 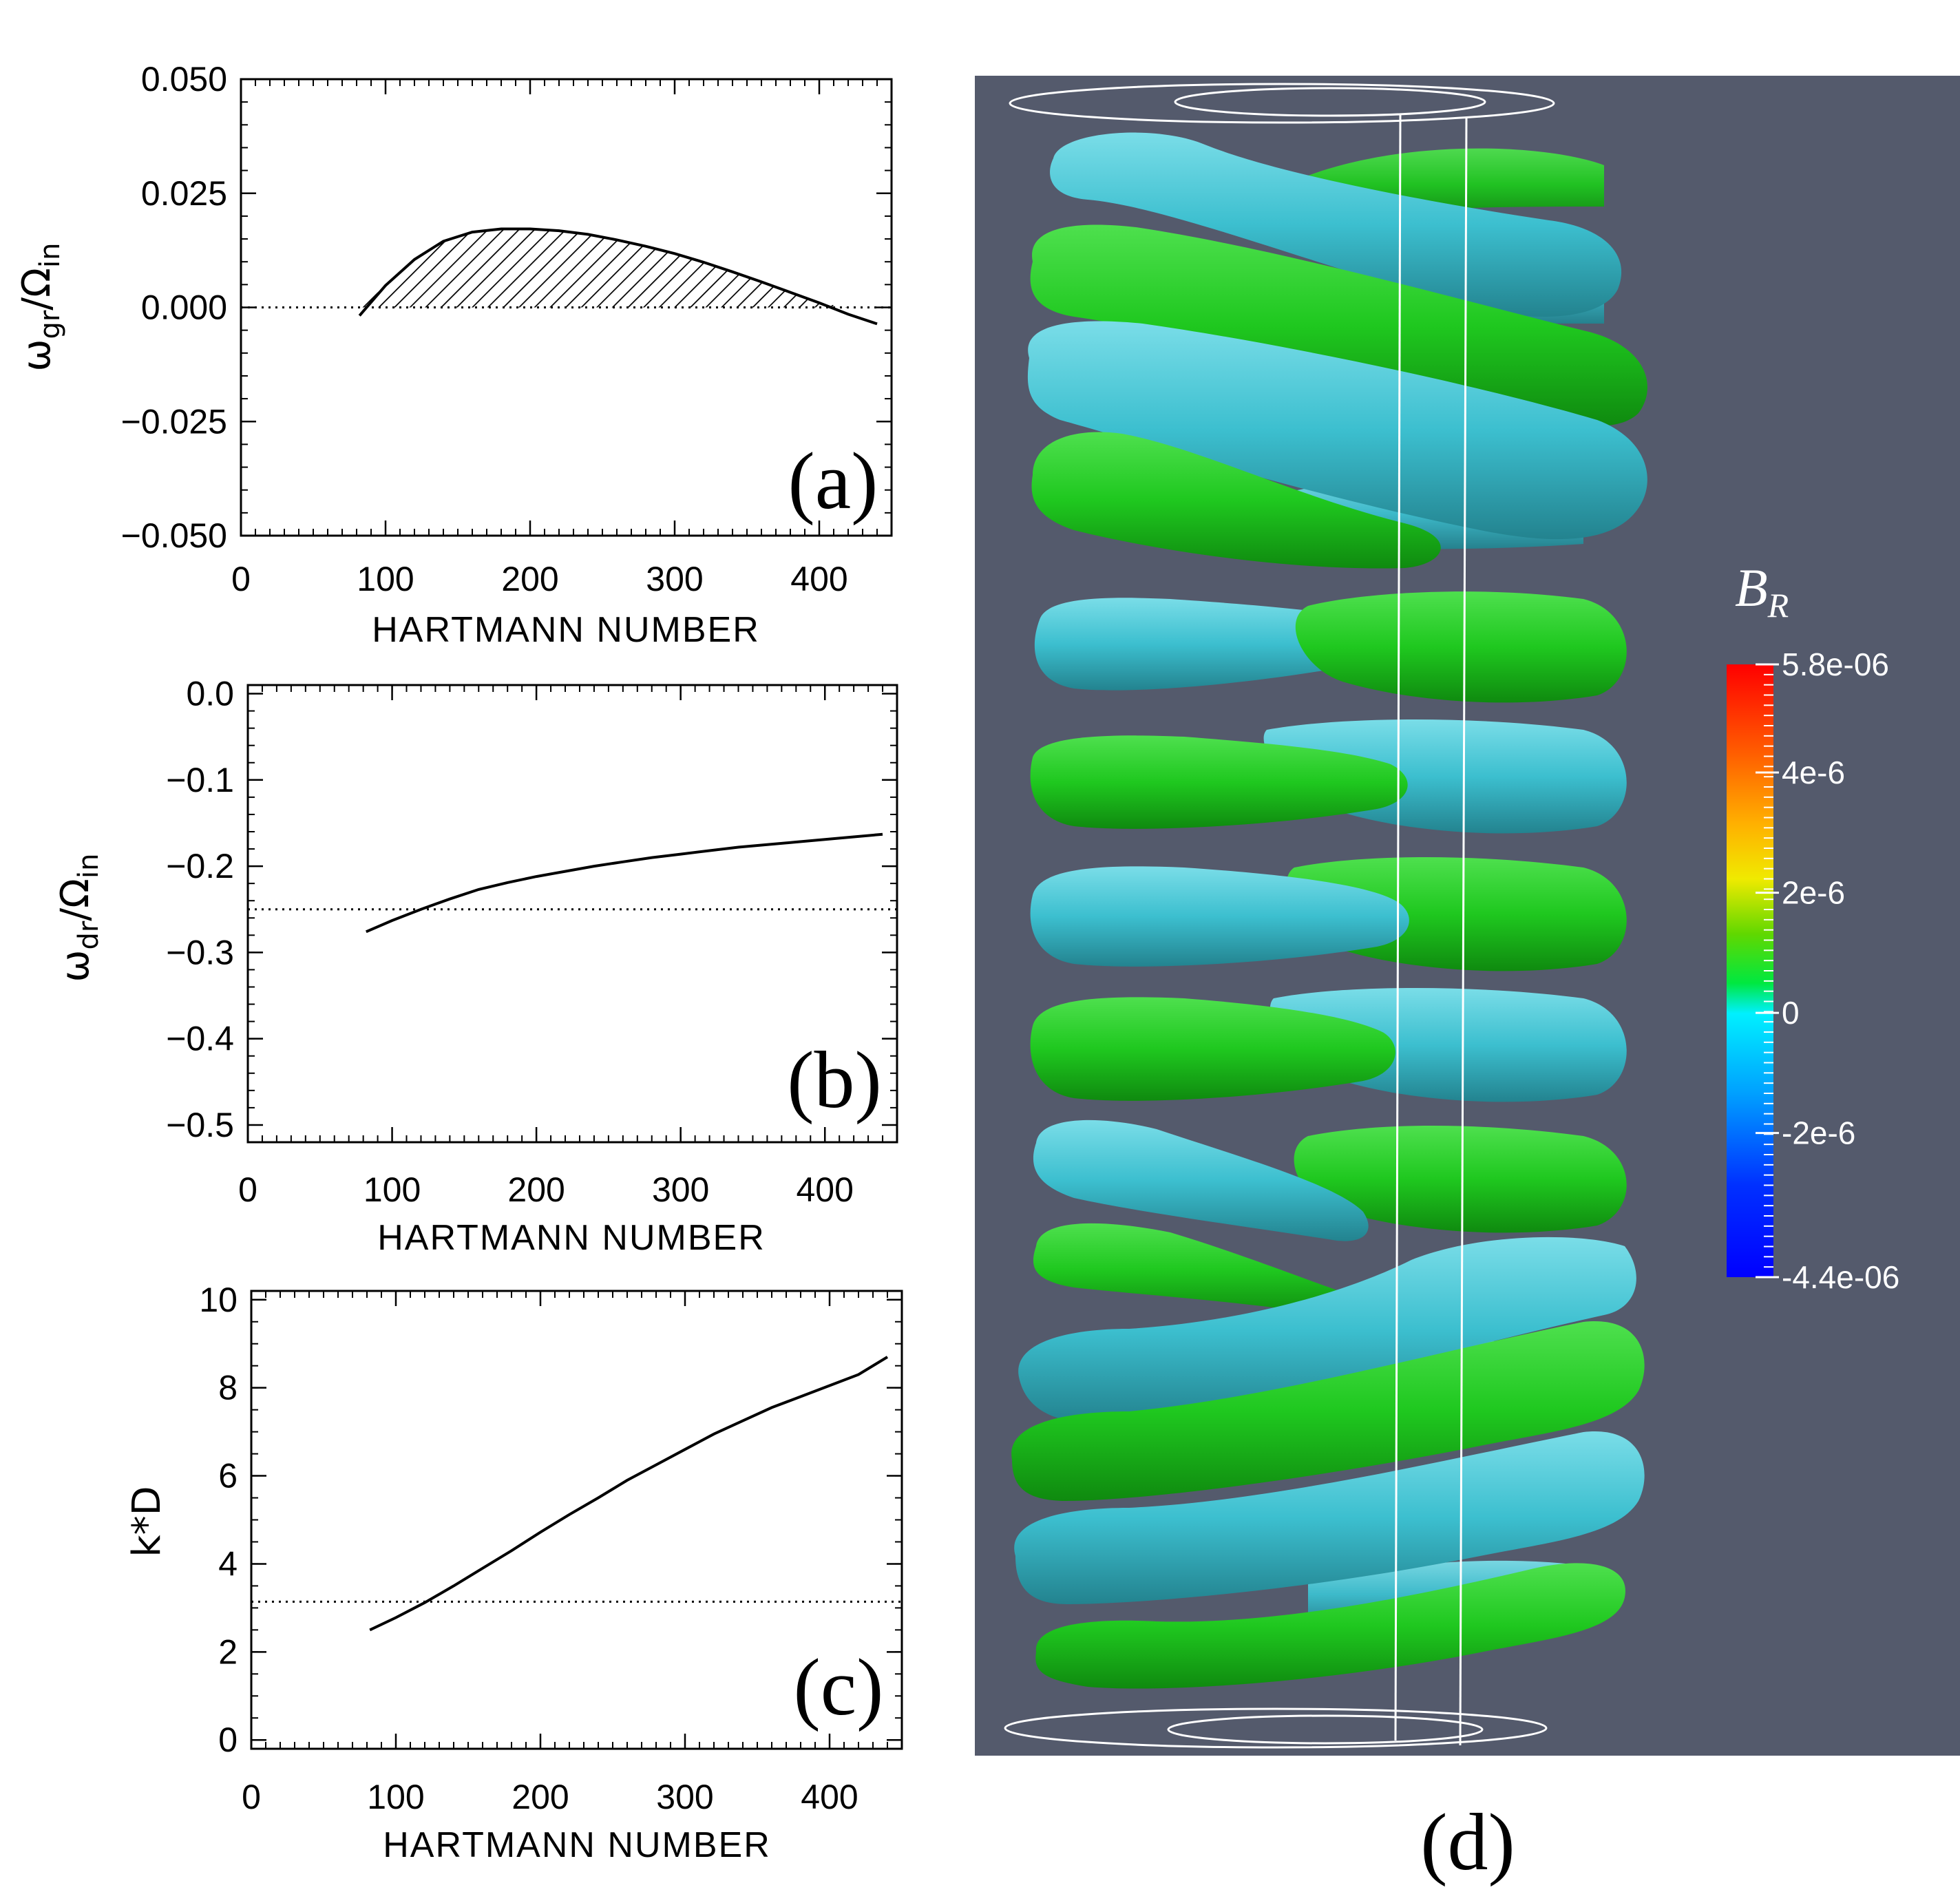 What do you see at coordinates (210, 694) in the screenshot?
I see `panel-b-ytick-label: 0.0` at bounding box center [210, 694].